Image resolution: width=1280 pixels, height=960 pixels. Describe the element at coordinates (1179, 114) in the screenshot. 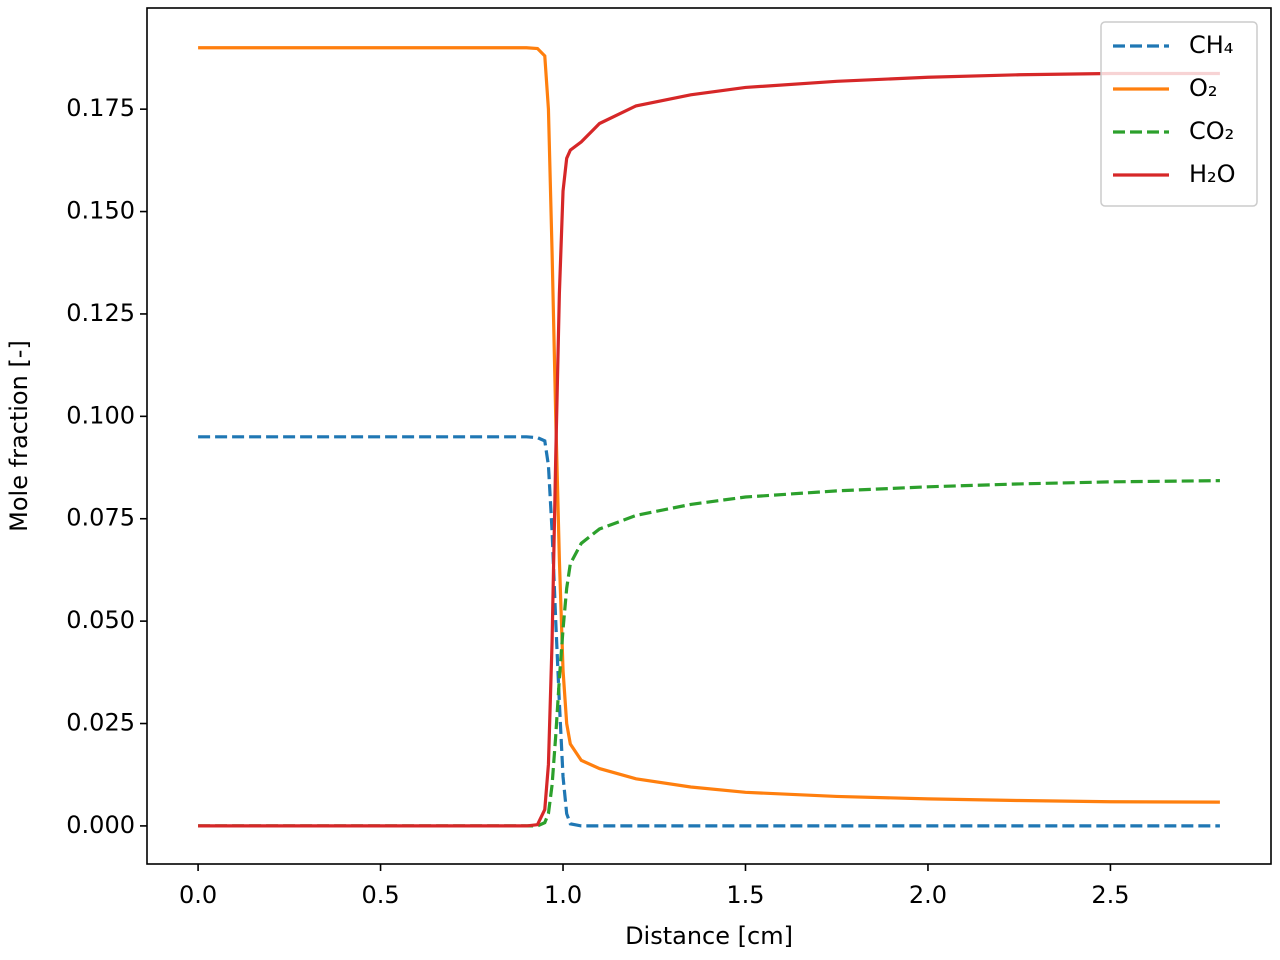

I see `legend-box` at that location.